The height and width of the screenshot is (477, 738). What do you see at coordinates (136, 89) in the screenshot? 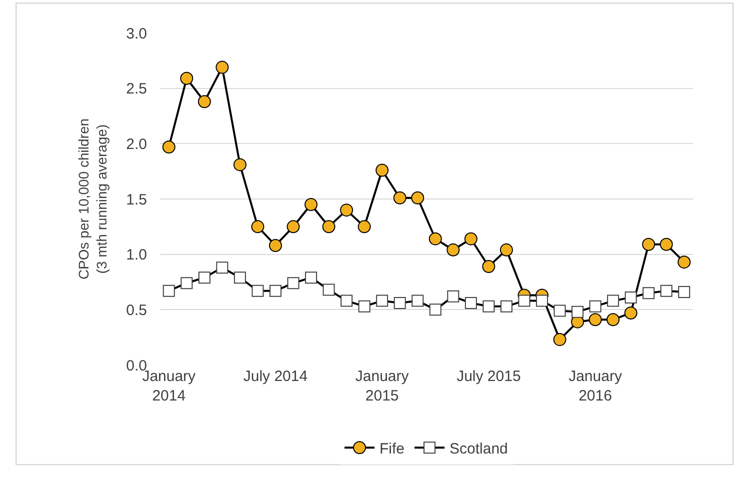
I see `y-tick-label: 2.5` at bounding box center [136, 89].